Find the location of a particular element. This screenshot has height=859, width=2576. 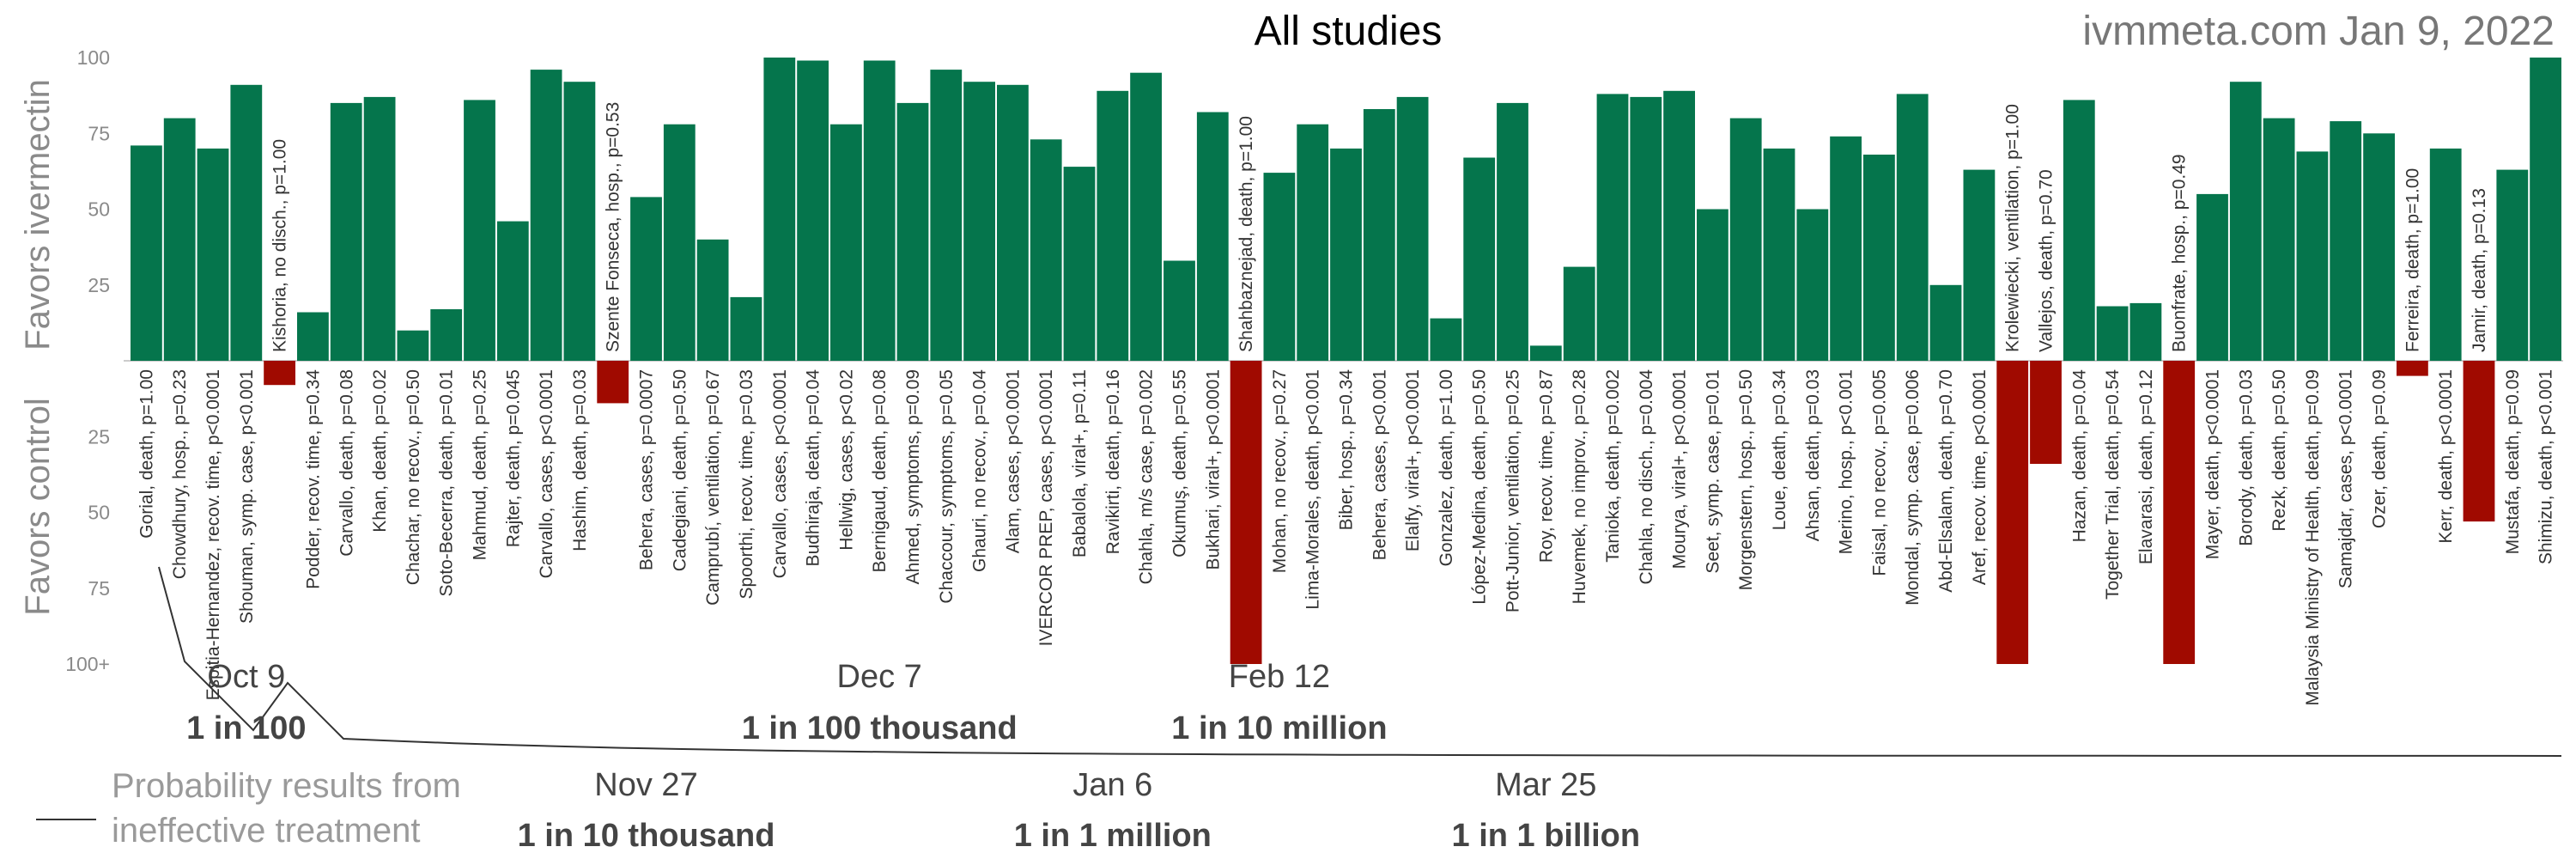

study-label: Mayer, death, p<0.0001 is located at coordinates (2213, 464).